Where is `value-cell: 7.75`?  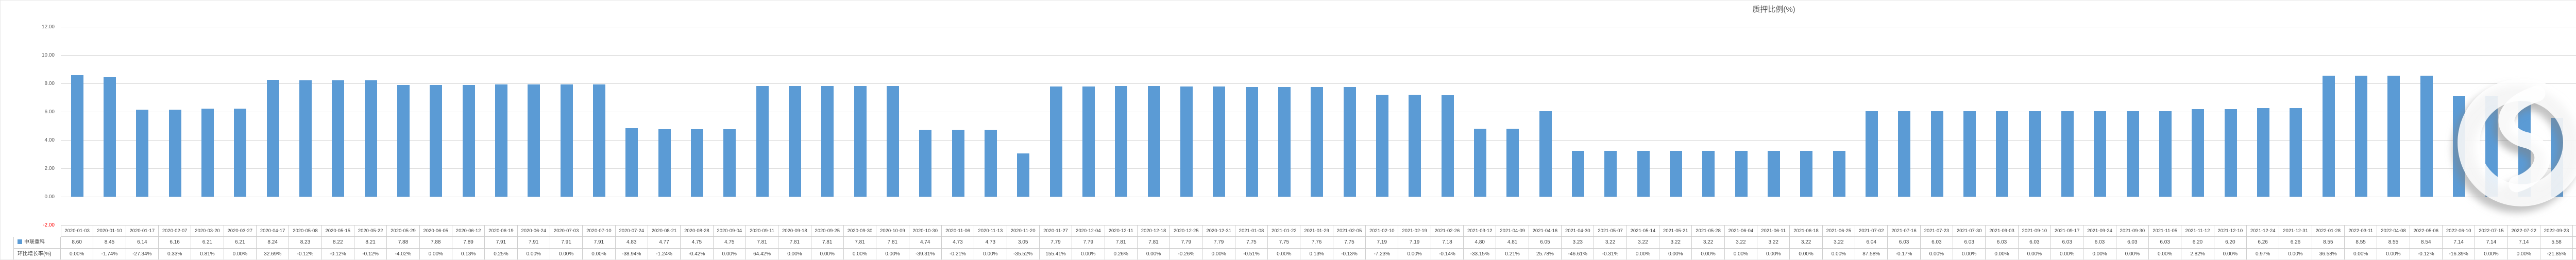 value-cell: 7.75 is located at coordinates (1252, 243).